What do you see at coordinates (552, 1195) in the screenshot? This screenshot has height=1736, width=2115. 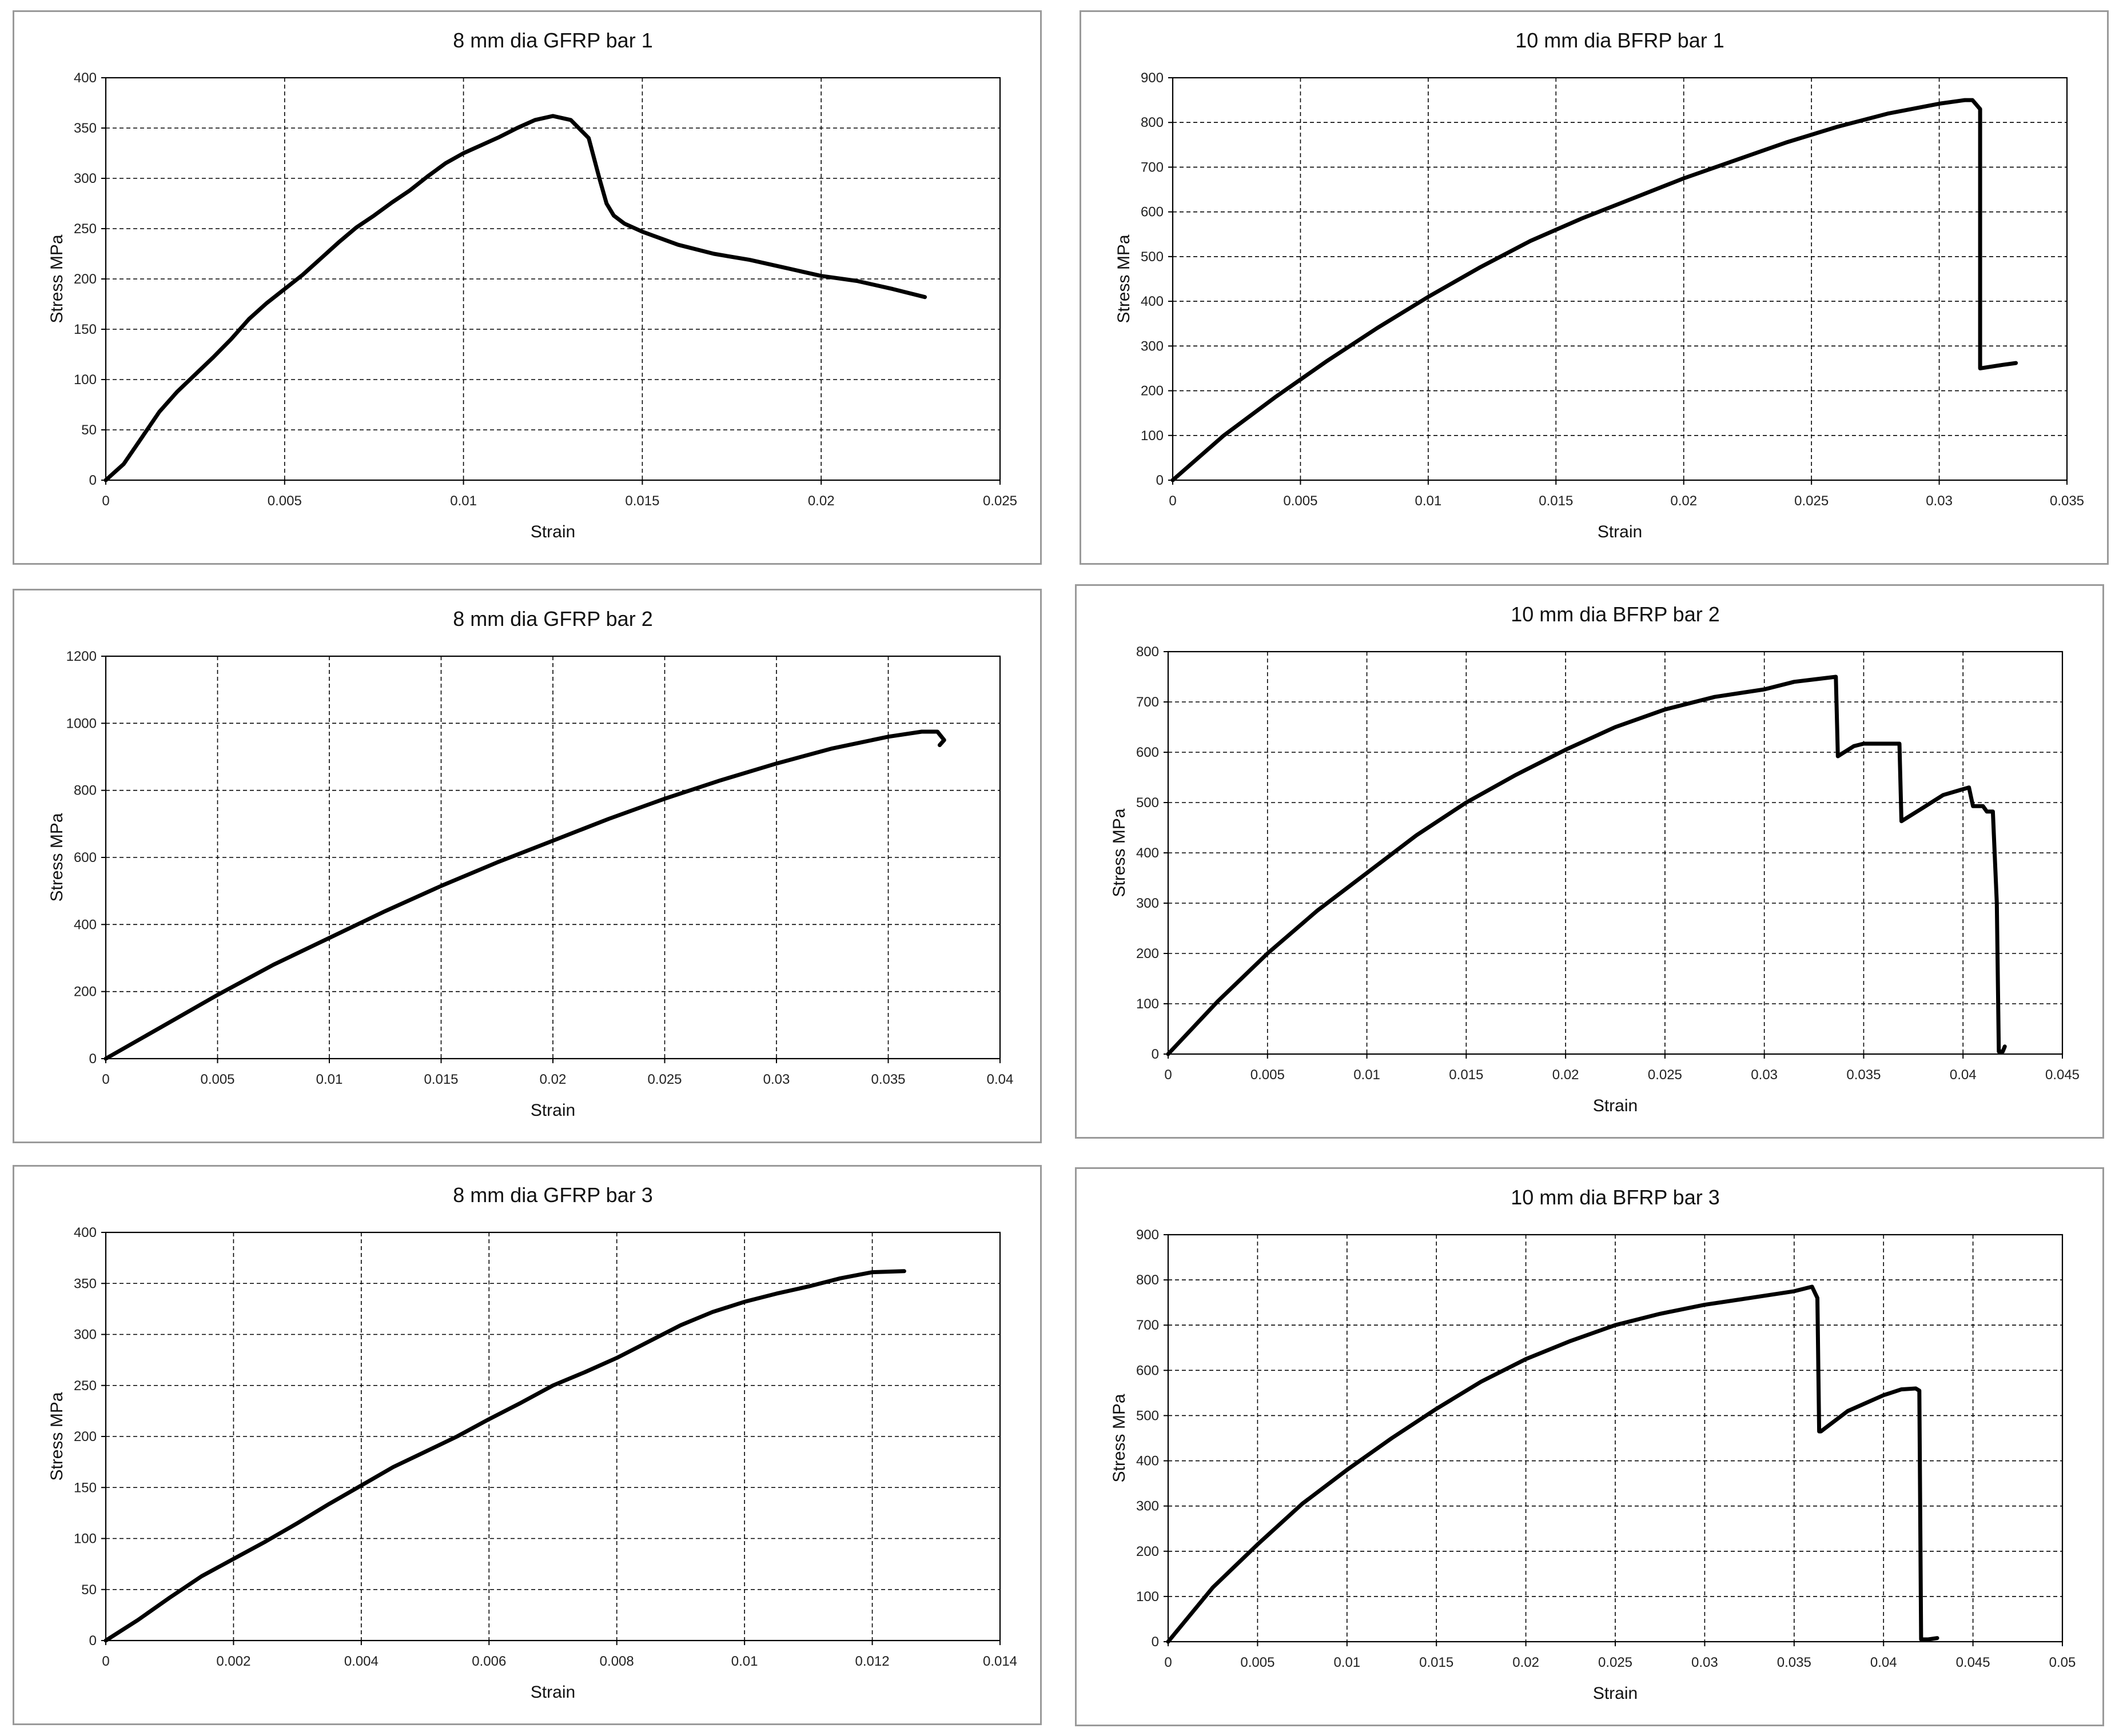 I see `chart-title: 8 mm dia GFRP bar 3` at bounding box center [552, 1195].